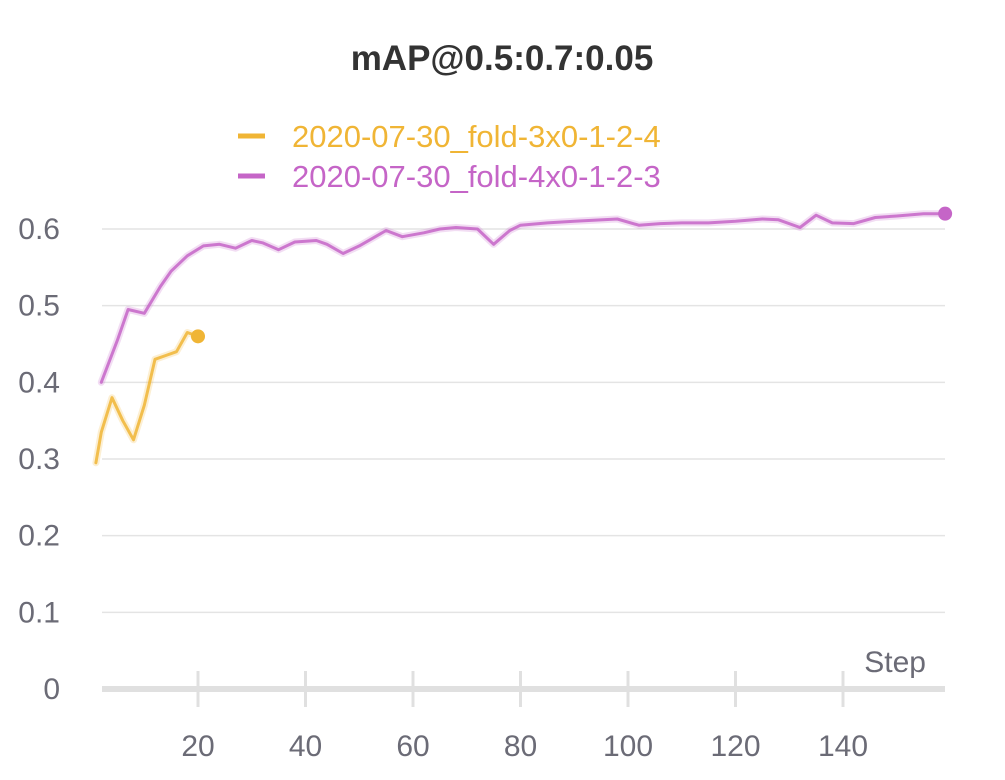  What do you see at coordinates (305, 746) in the screenshot?
I see `x-tick-label: 40` at bounding box center [305, 746].